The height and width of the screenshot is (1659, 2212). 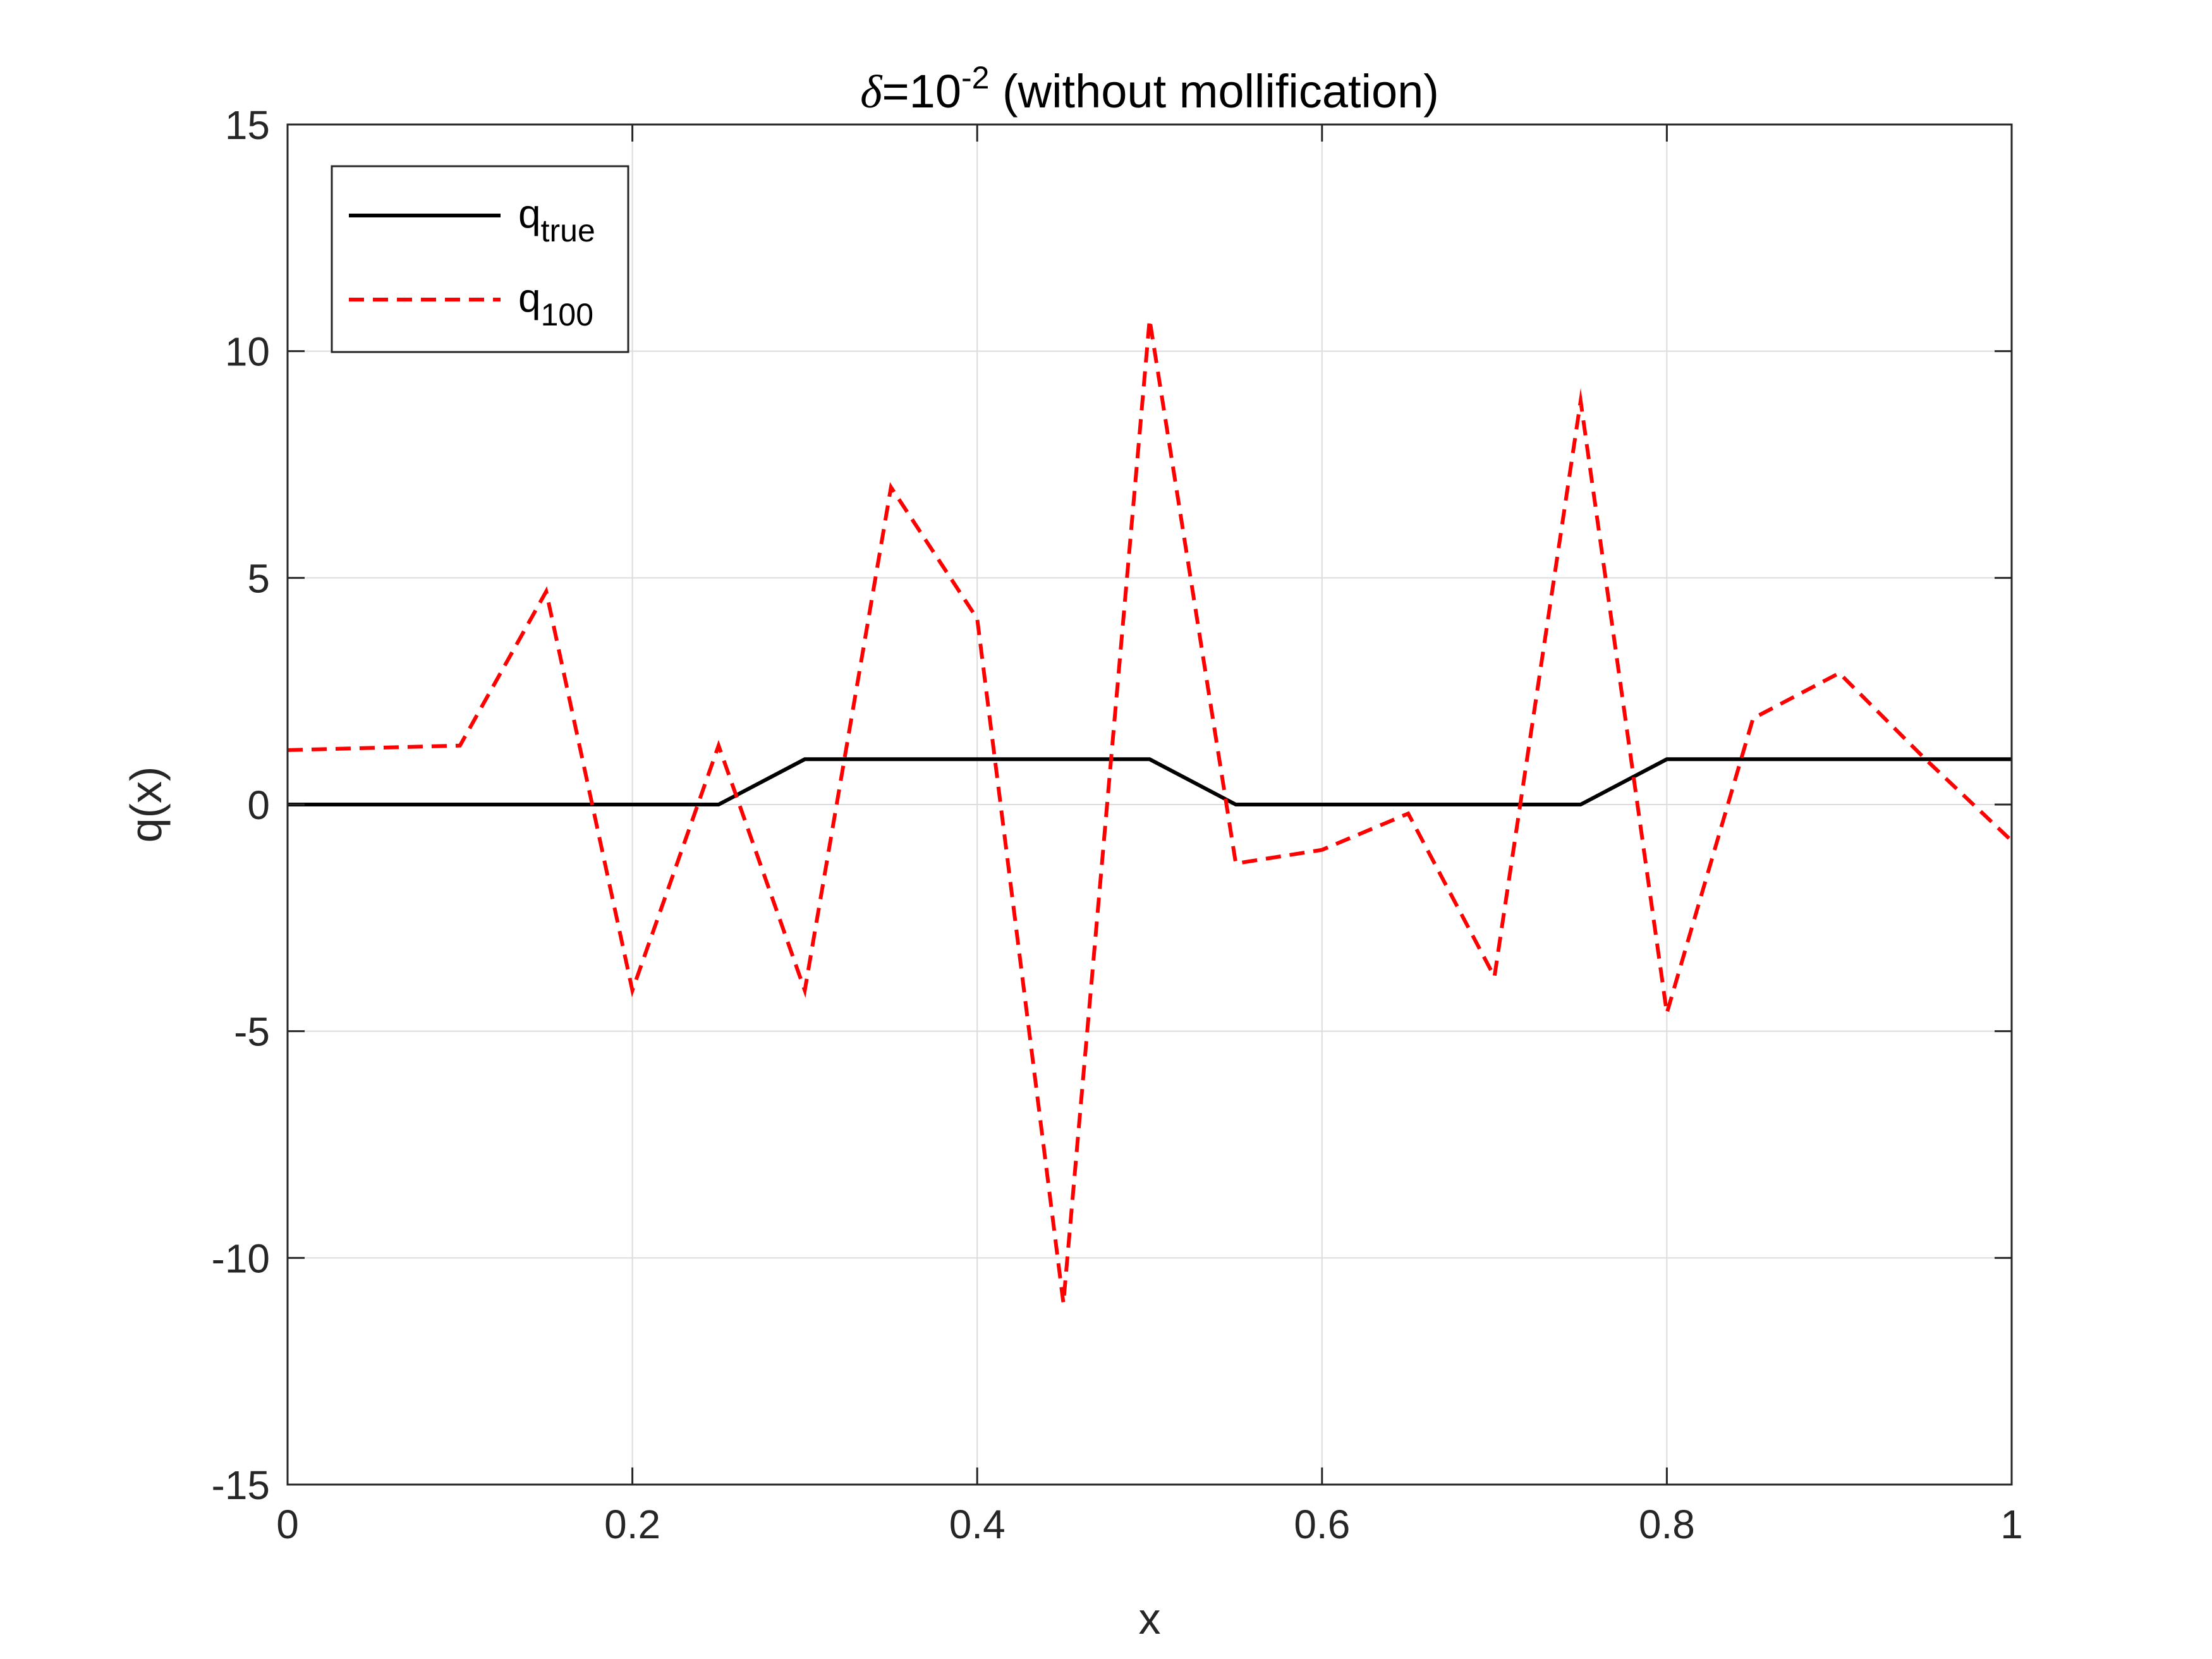 I want to click on series-line-q-true, so click(x=1150, y=781).